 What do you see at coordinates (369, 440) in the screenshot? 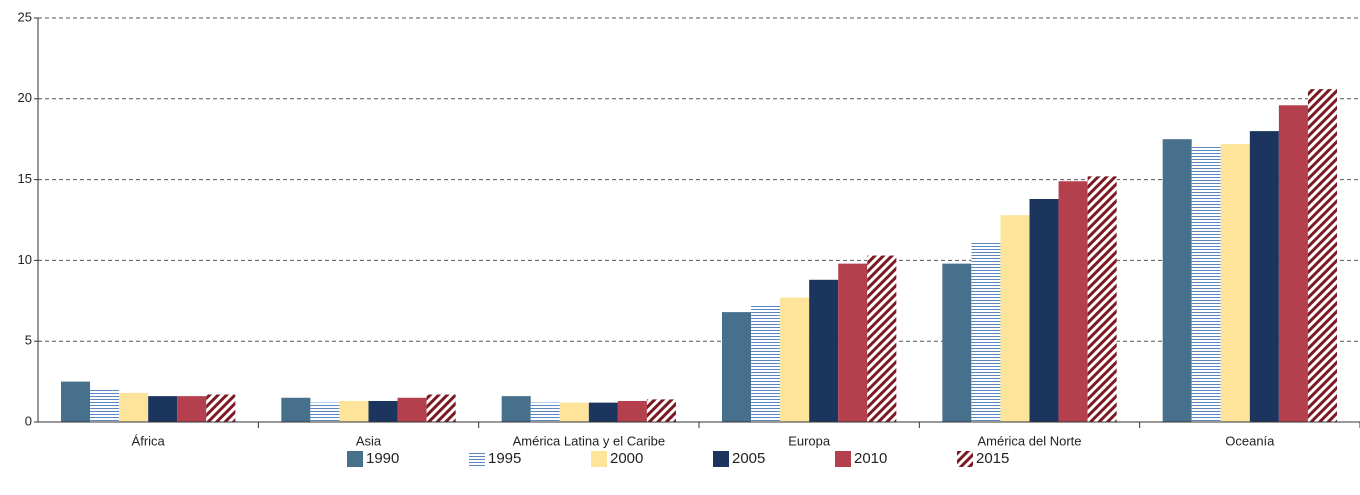
I see `x-tick-label: Asia` at bounding box center [369, 440].